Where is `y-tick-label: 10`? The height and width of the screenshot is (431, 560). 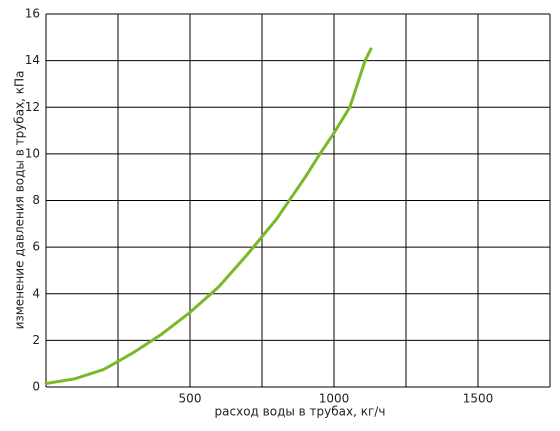 y-tick-label: 10 is located at coordinates (32, 153).